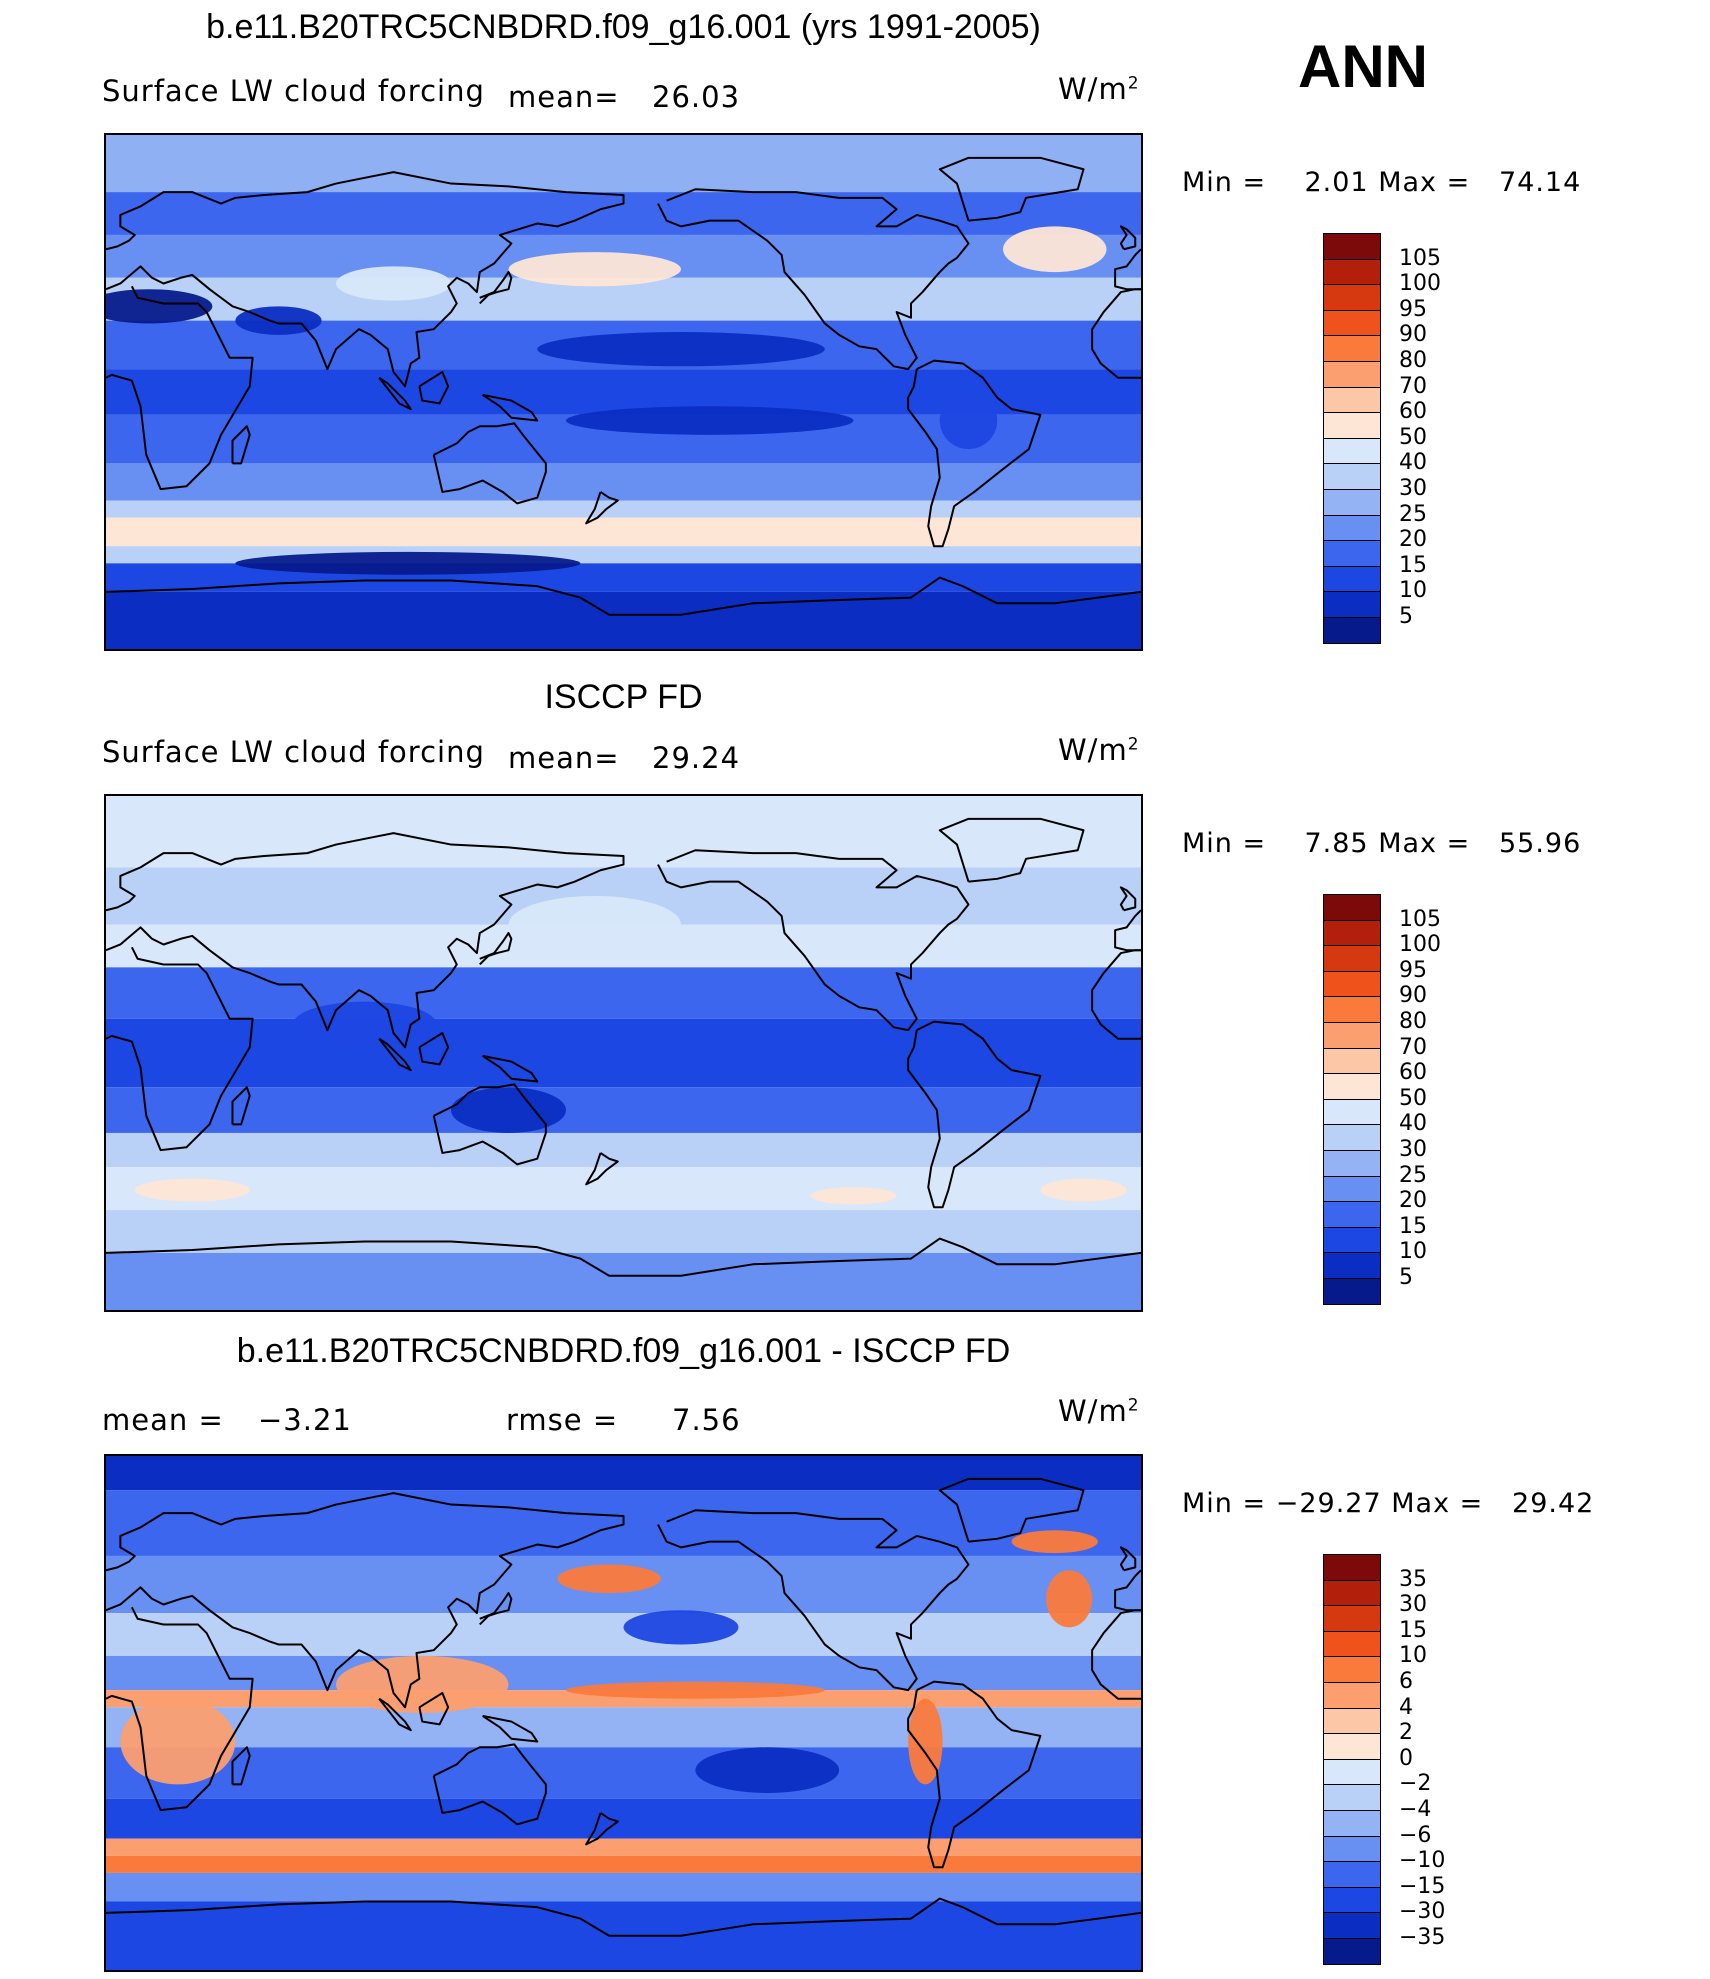 This screenshot has width=1710, height=1979. Describe the element at coordinates (1388, 1503) in the screenshot. I see `panel3-minmax: Min = −29.27 Max = 29.42` at that location.